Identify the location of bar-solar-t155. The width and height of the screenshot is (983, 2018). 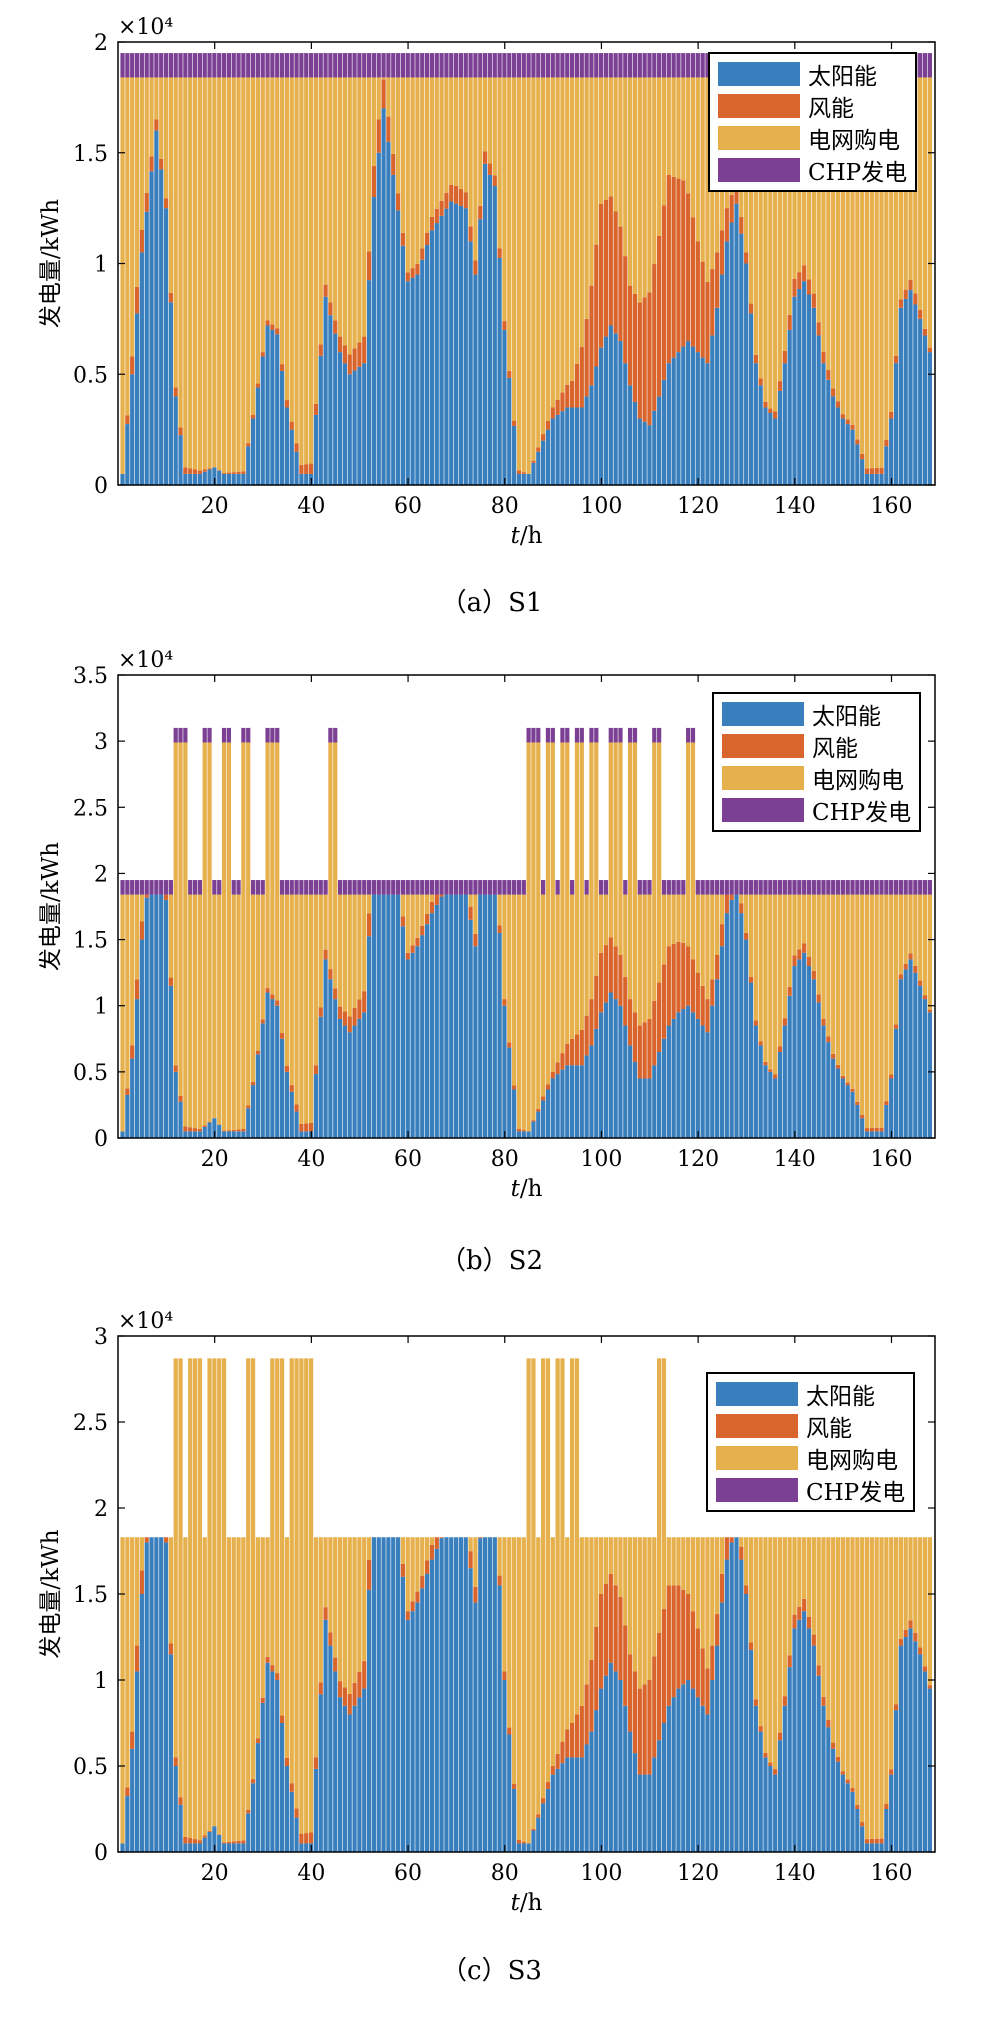
(867, 479).